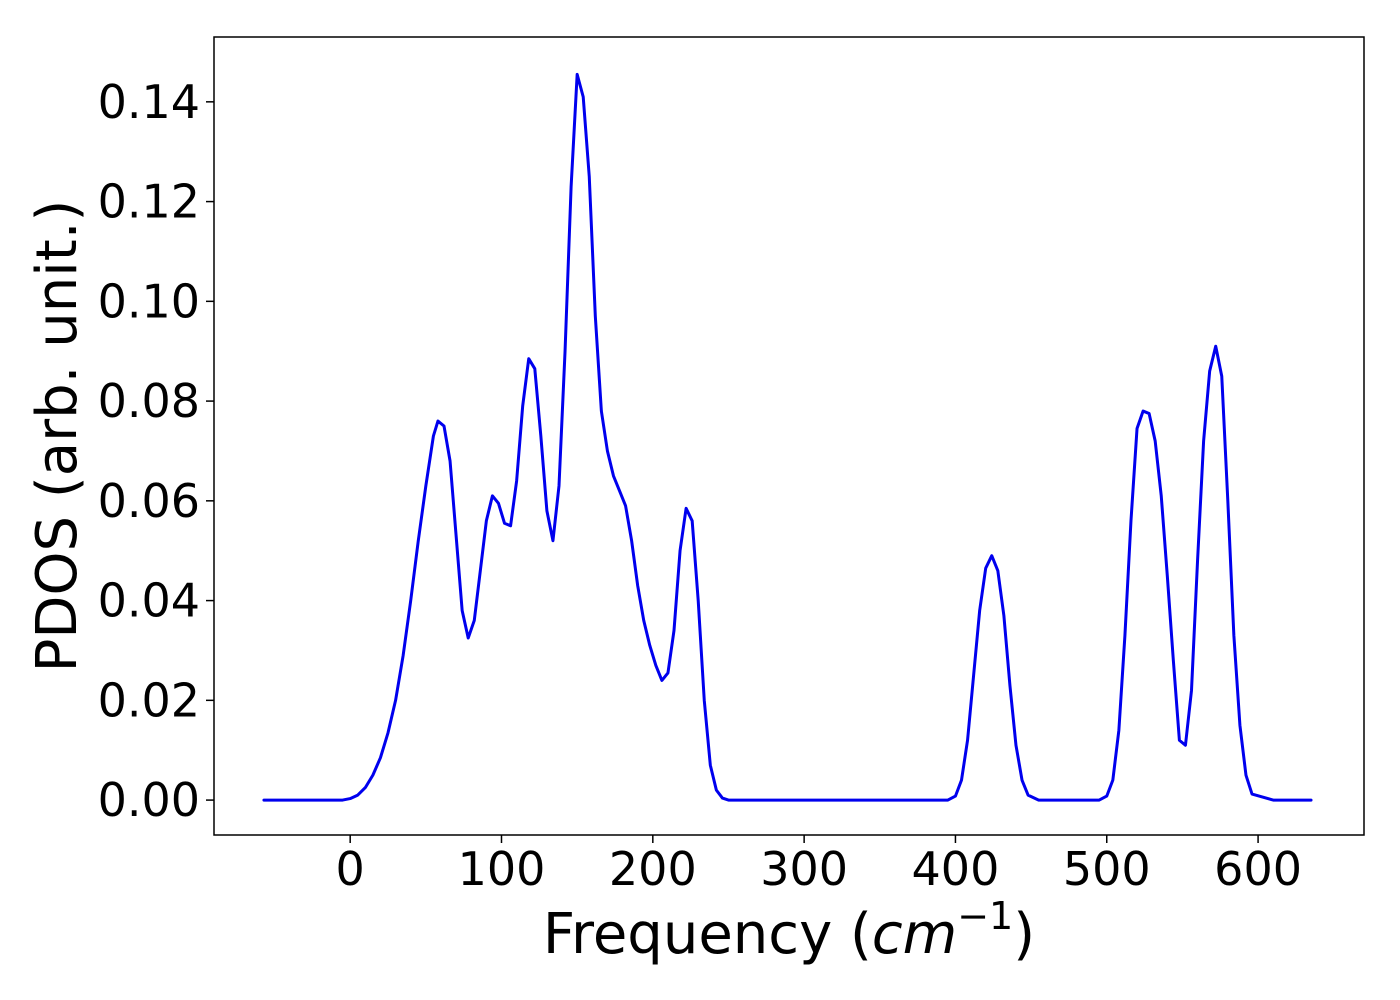 The width and height of the screenshot is (1400, 1000). I want to click on y-tick-label: 0.08, so click(149, 401).